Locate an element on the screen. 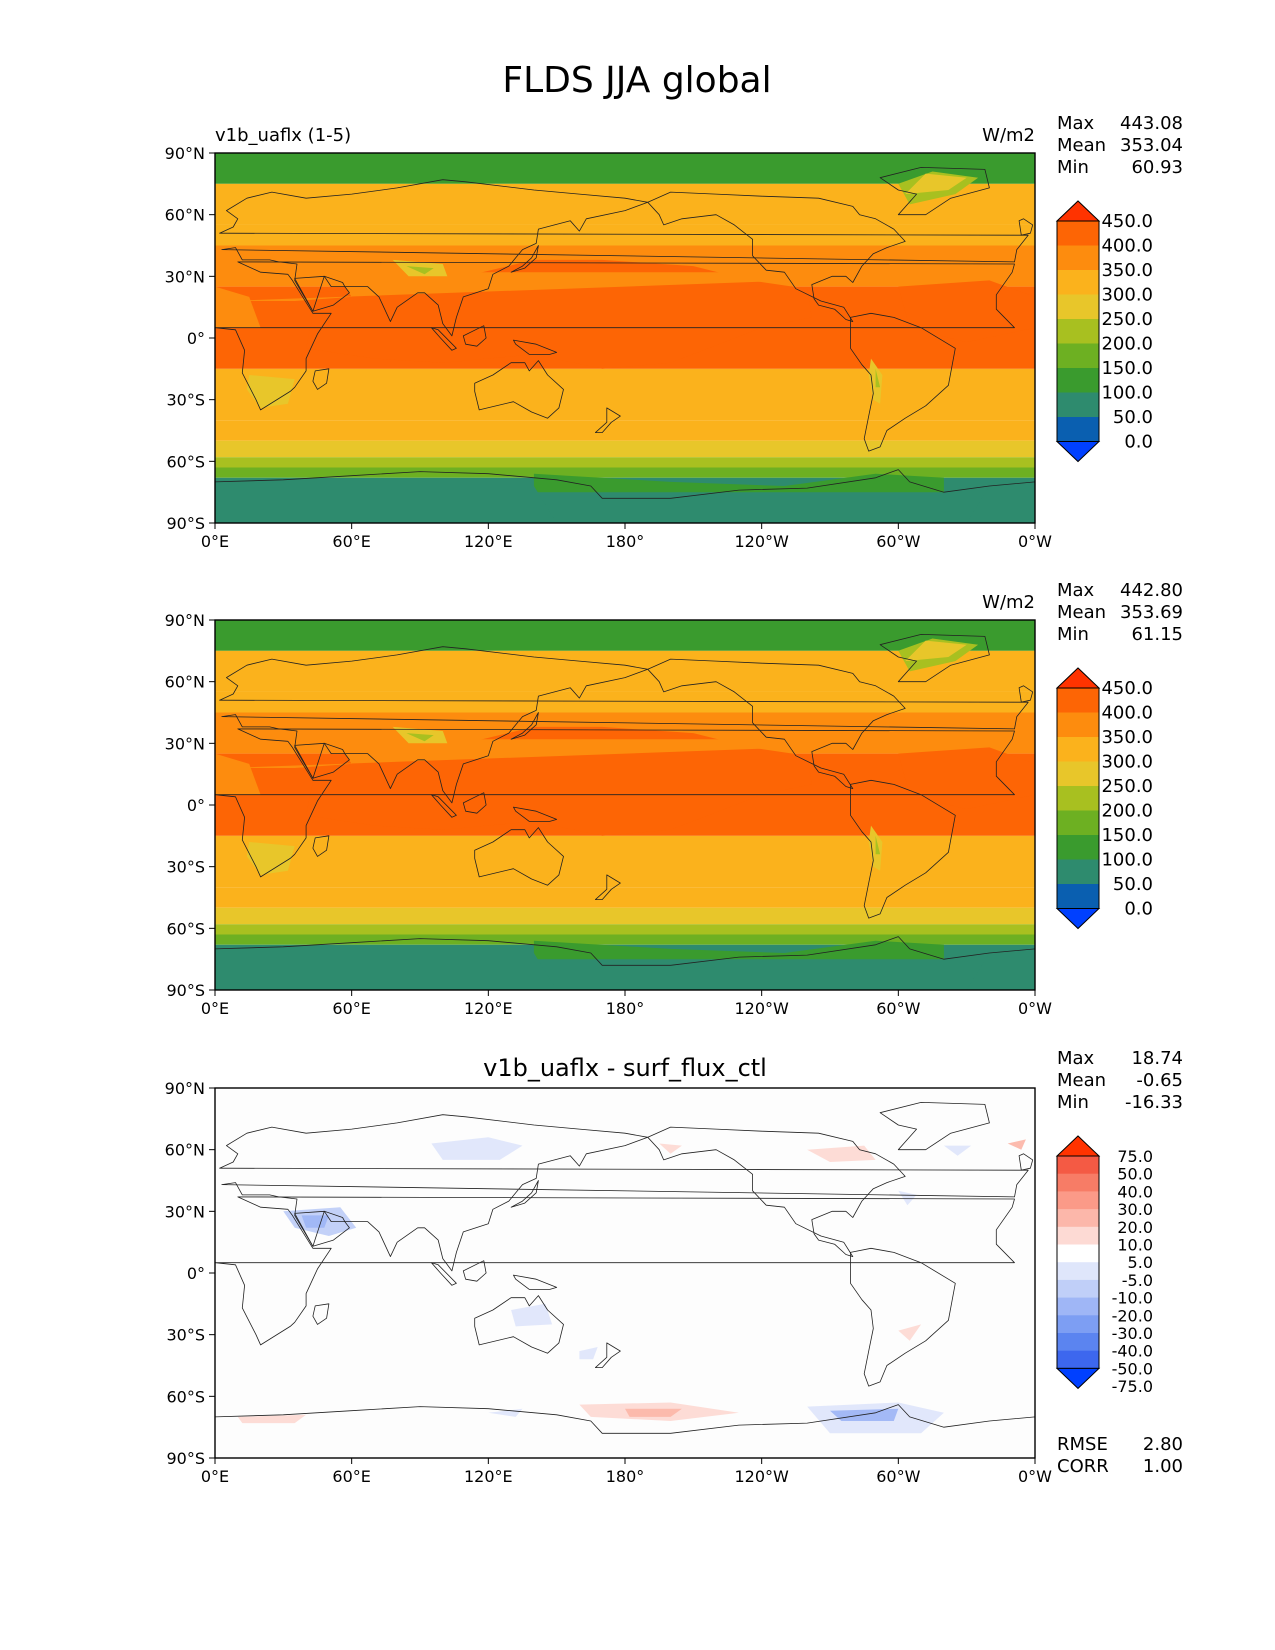 Image resolution: width=1275 pixels, height=1650 pixels. panel-left-title: v1b_uaflx (1-5) is located at coordinates (283, 135).